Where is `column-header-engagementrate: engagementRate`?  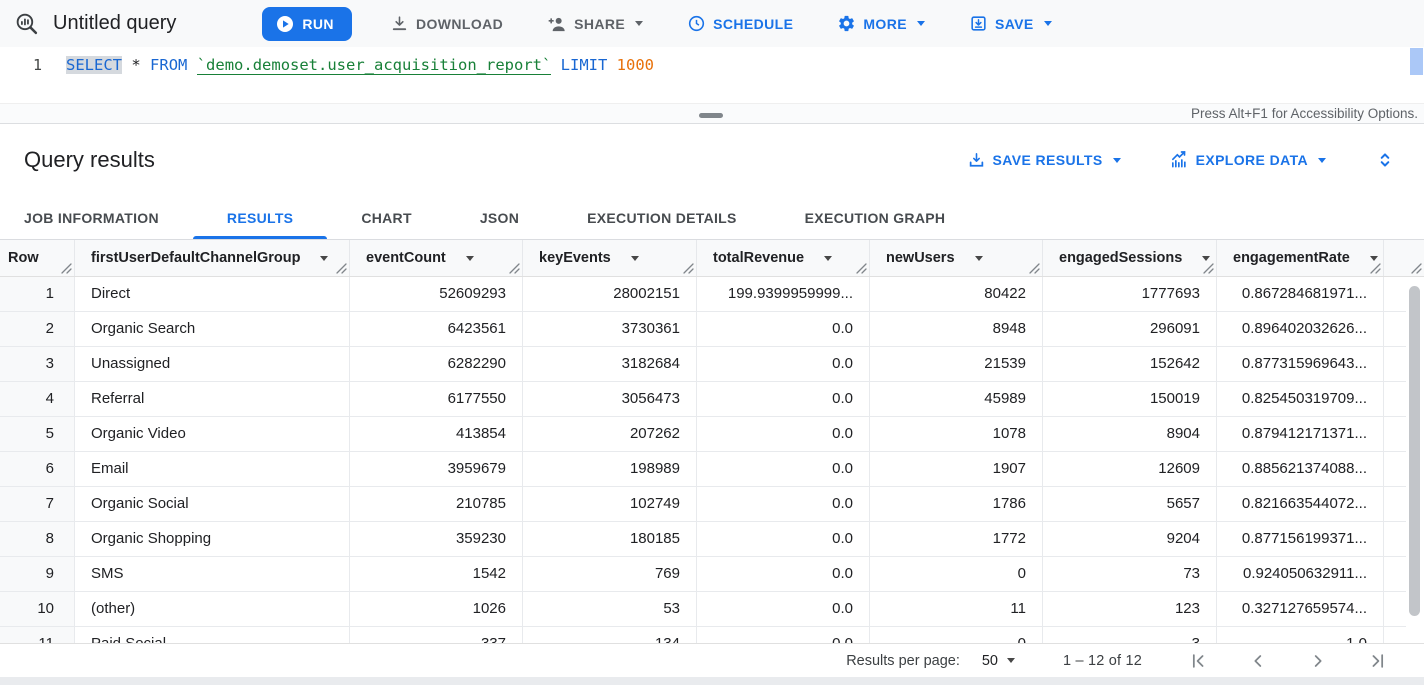
column-header-engagementrate: engagementRate is located at coordinates (1300, 258).